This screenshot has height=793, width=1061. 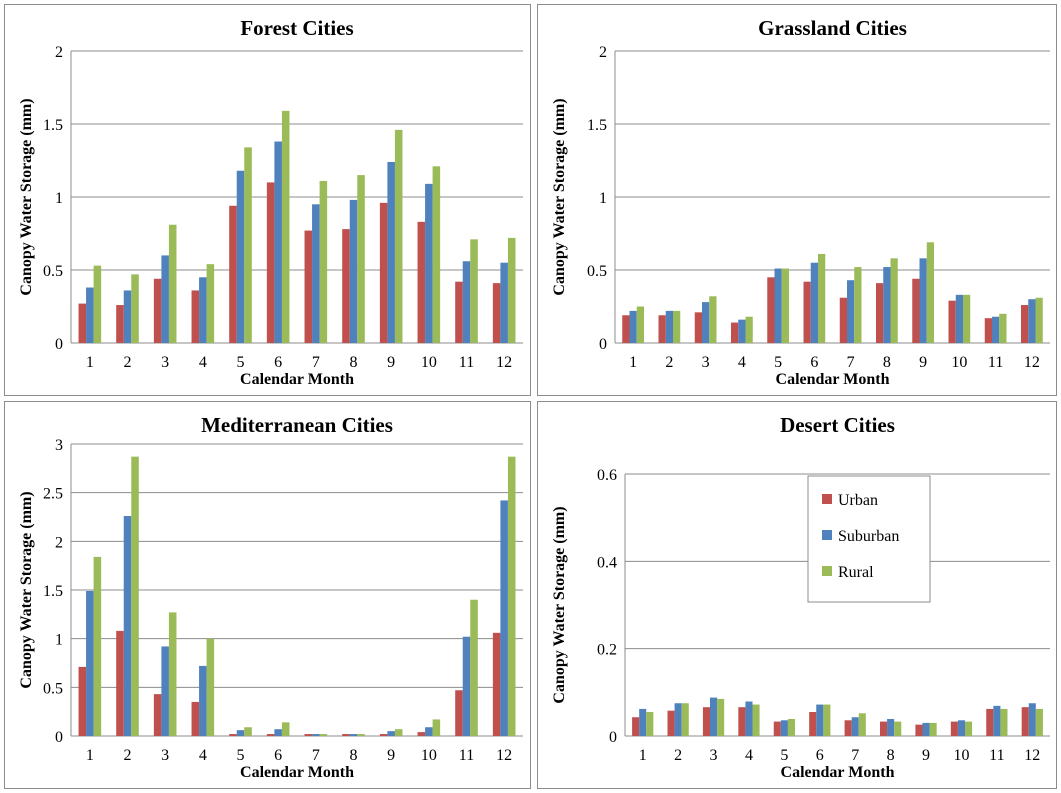 What do you see at coordinates (59, 198) in the screenshot?
I see `y-tick-label: 1` at bounding box center [59, 198].